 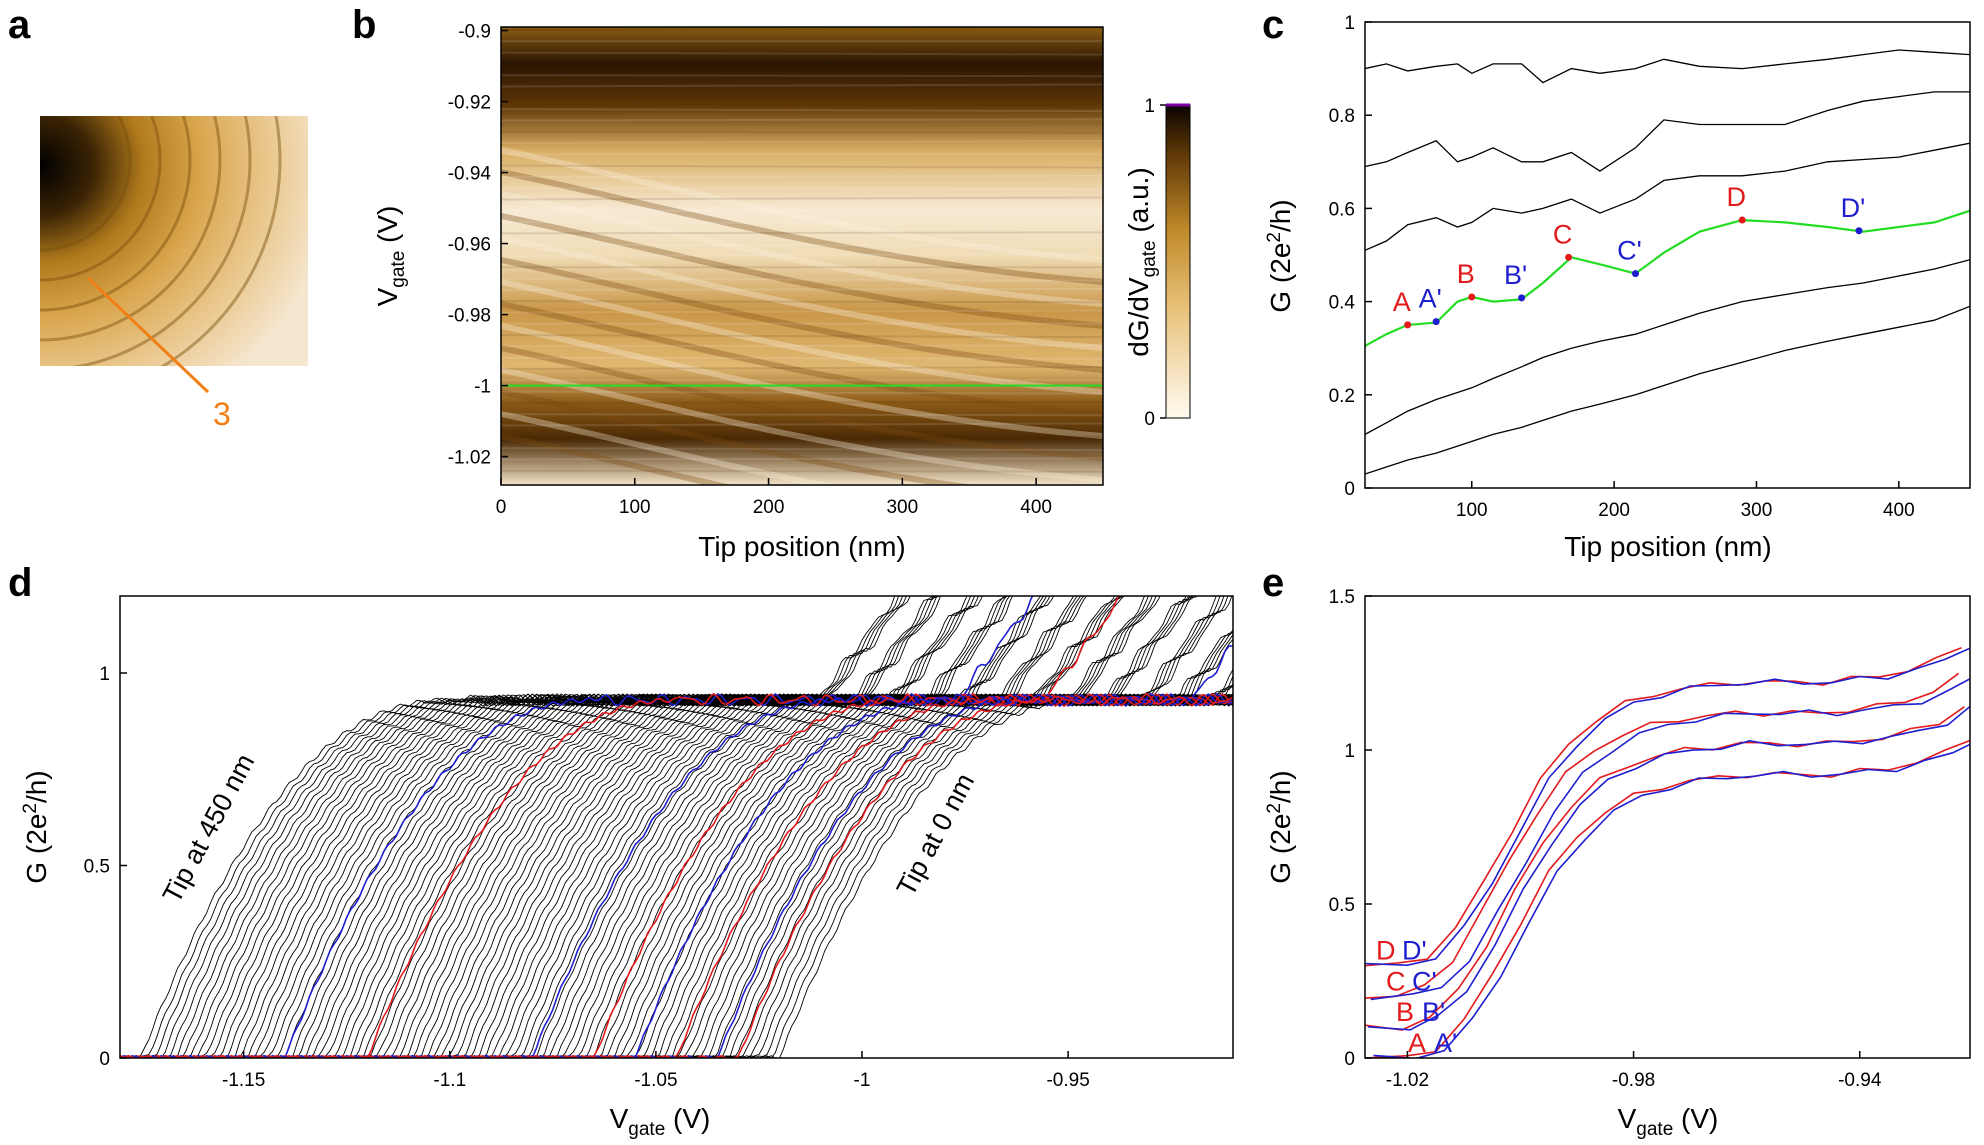 I want to click on c-point-label: C', so click(x=1629, y=251).